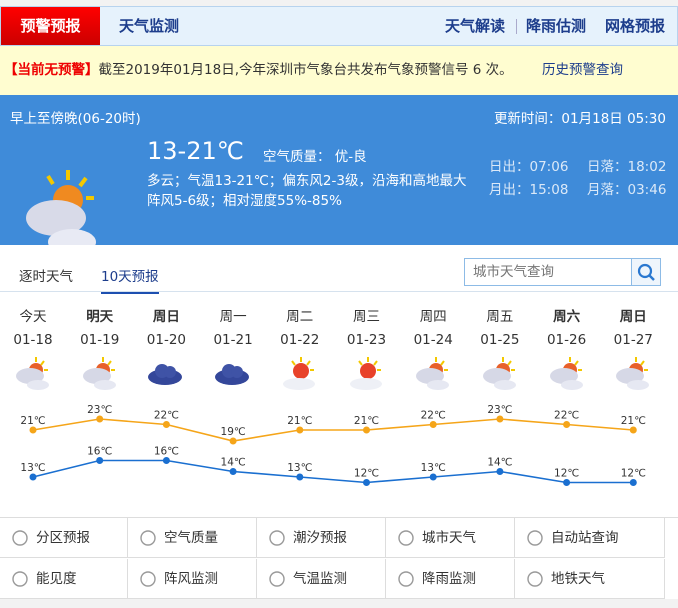 The image size is (678, 608). I want to click on forecast-day: 周五, so click(500, 317).